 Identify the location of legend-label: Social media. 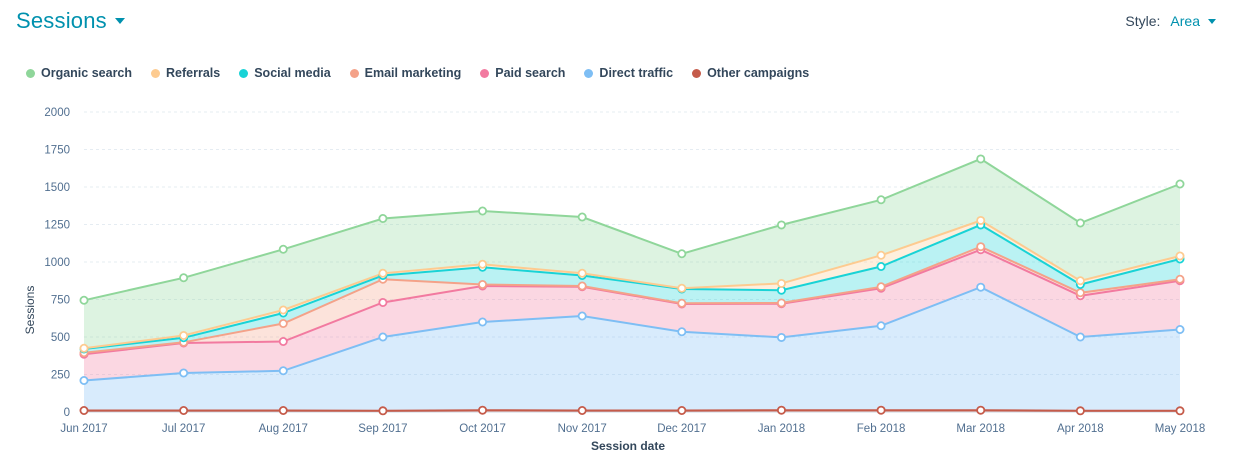
(292, 73).